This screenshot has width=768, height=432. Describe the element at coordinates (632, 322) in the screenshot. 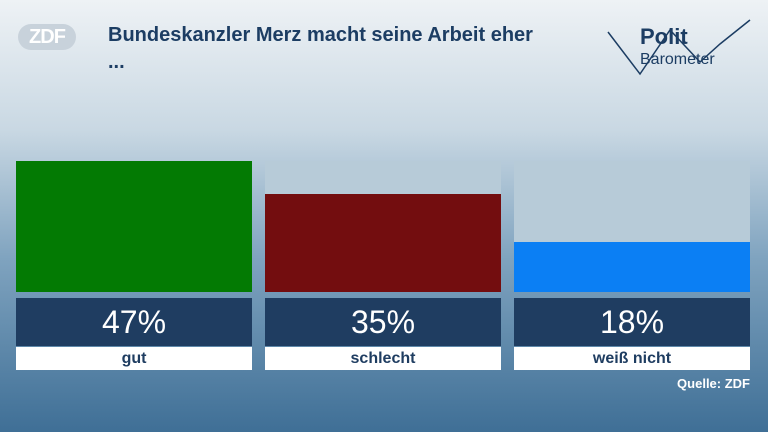

I see `value-label: 18%` at that location.